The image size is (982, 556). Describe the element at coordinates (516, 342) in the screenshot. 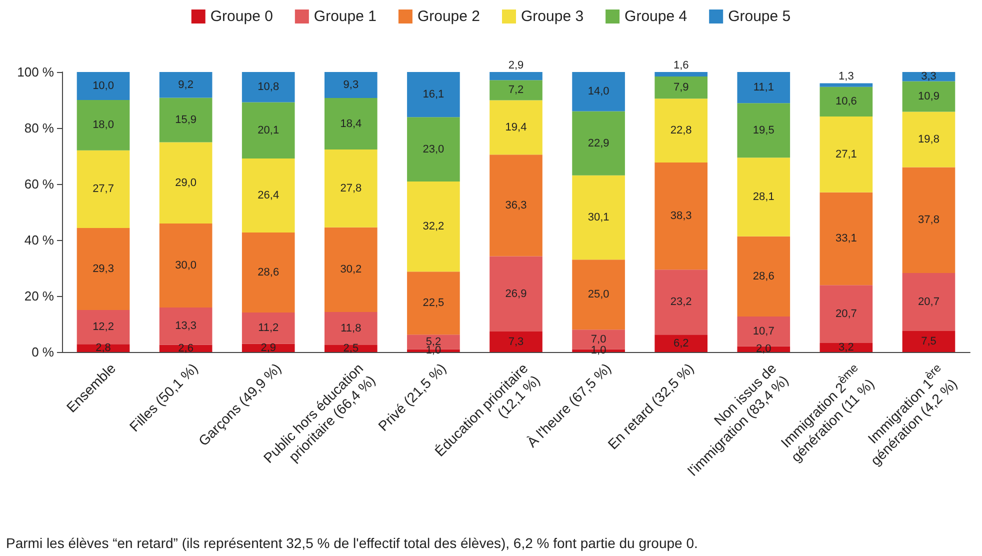

I see `data-label: 7,3` at that location.